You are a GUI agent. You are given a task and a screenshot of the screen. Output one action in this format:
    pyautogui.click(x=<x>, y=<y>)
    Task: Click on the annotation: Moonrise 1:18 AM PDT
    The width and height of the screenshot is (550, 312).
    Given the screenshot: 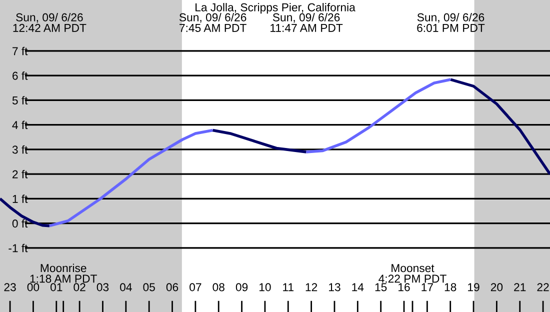 What is the action you would take?
    pyautogui.click(x=63, y=273)
    